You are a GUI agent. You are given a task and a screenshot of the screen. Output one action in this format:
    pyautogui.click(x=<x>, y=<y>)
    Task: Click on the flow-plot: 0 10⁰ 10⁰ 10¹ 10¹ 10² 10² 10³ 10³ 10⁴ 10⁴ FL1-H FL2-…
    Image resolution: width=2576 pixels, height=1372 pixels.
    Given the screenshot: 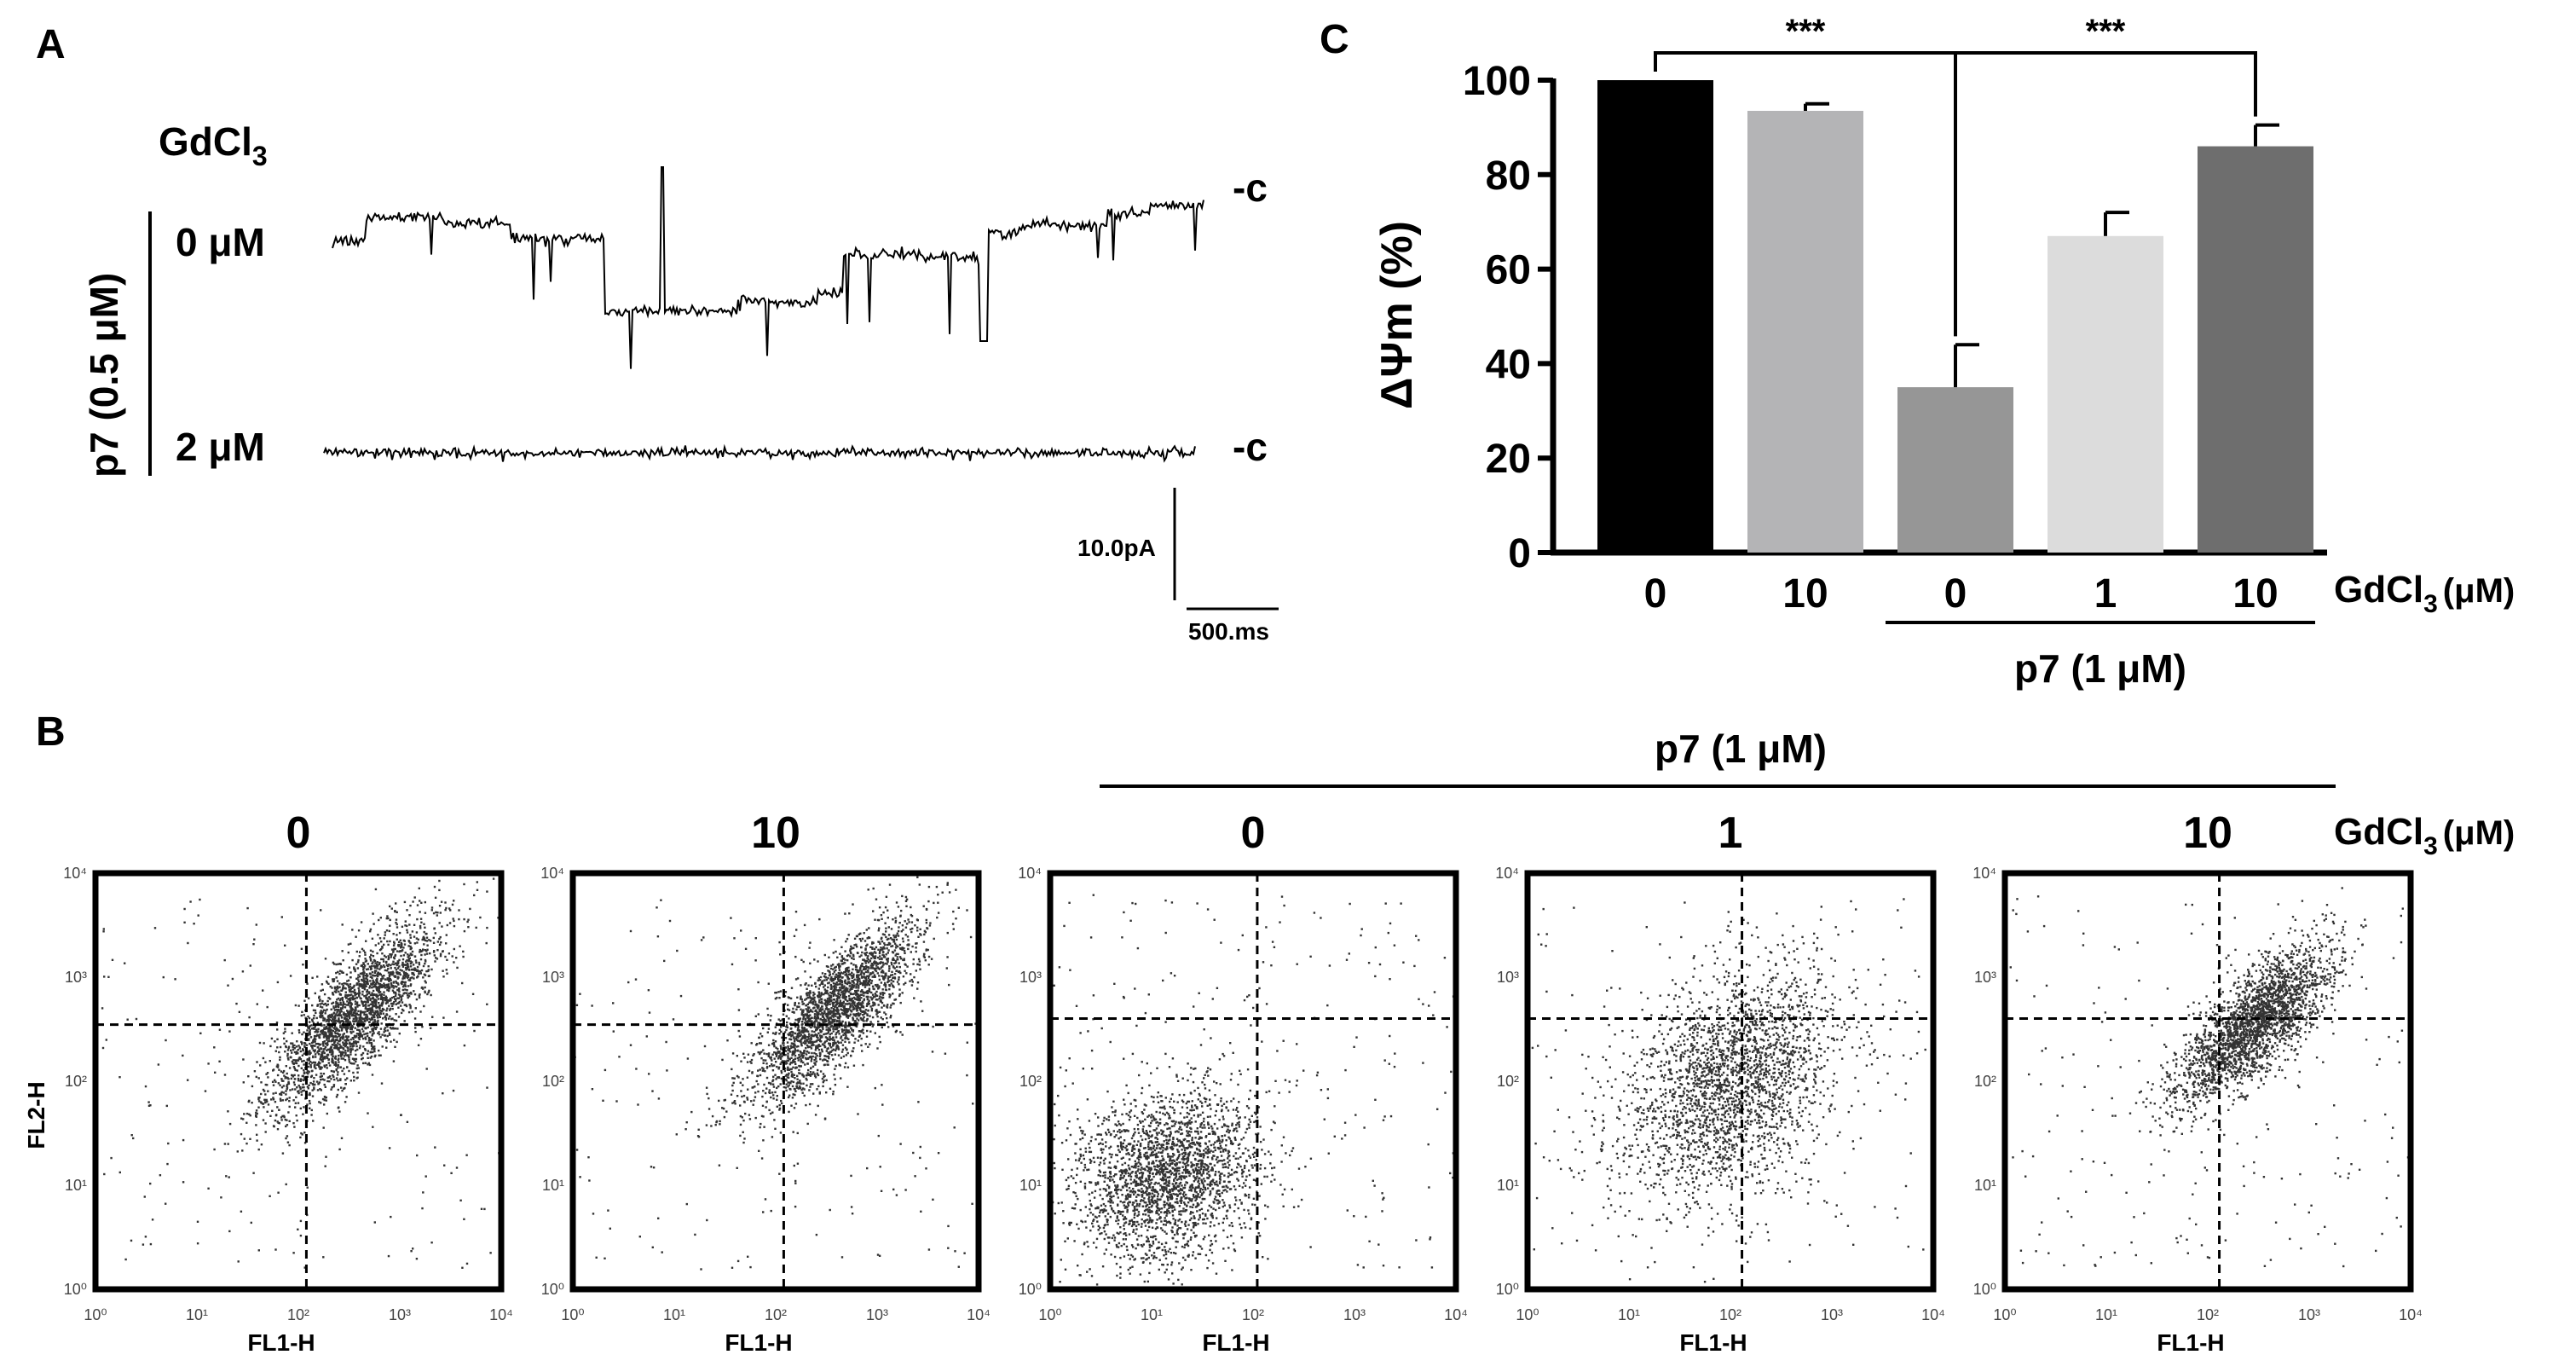 What is the action you would take?
    pyautogui.click(x=268, y=1082)
    